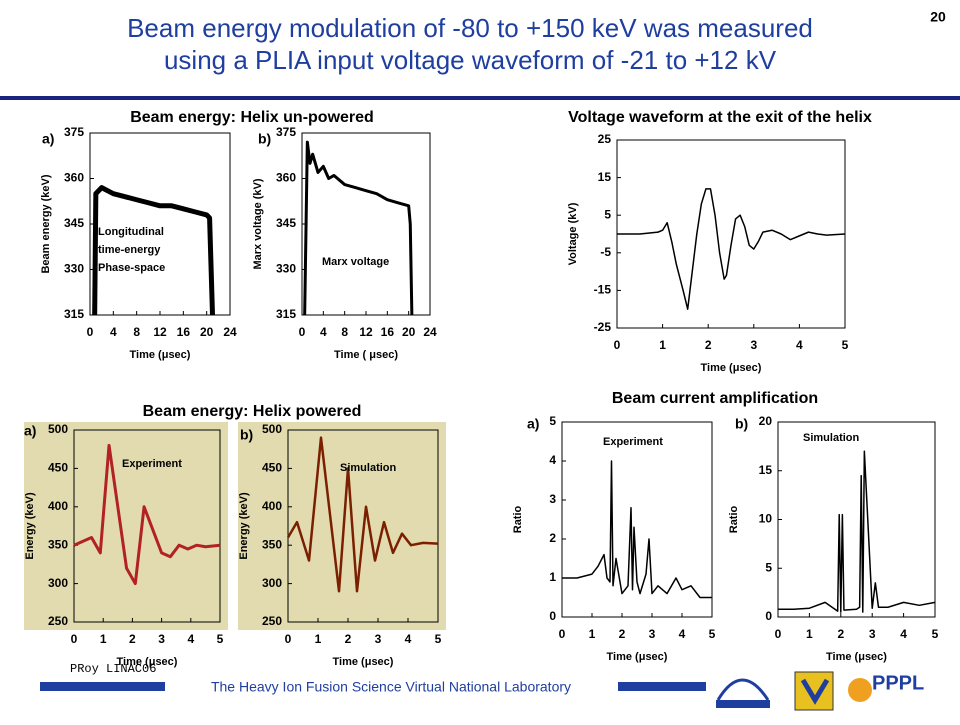 The image size is (960, 725). What do you see at coordinates (573, 233) in the screenshot?
I see `y-axis-label: Voltage (kV)` at bounding box center [573, 233].